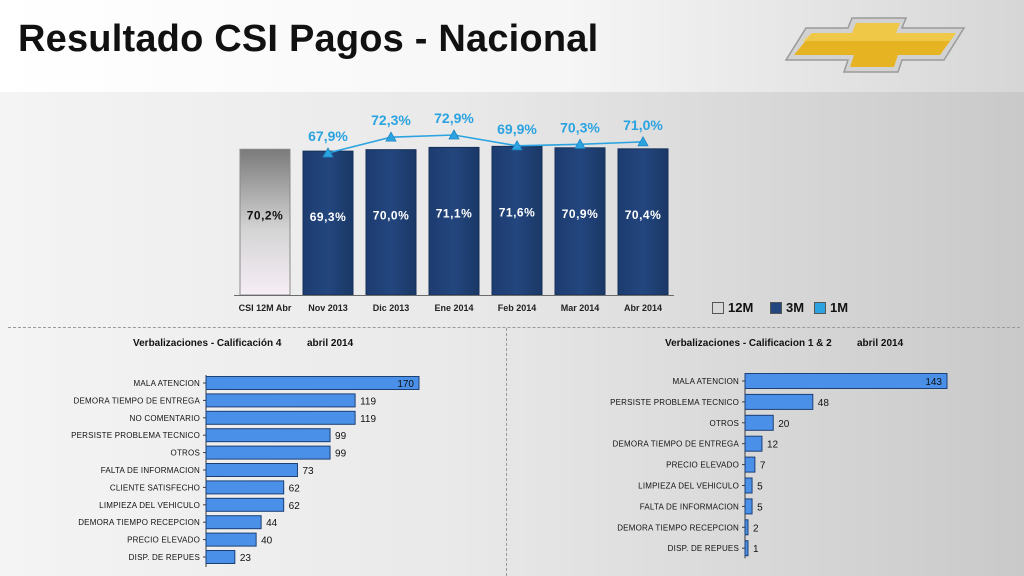 The width and height of the screenshot is (1024, 576). I want to click on hbar-value-label-10: 23, so click(246, 558).